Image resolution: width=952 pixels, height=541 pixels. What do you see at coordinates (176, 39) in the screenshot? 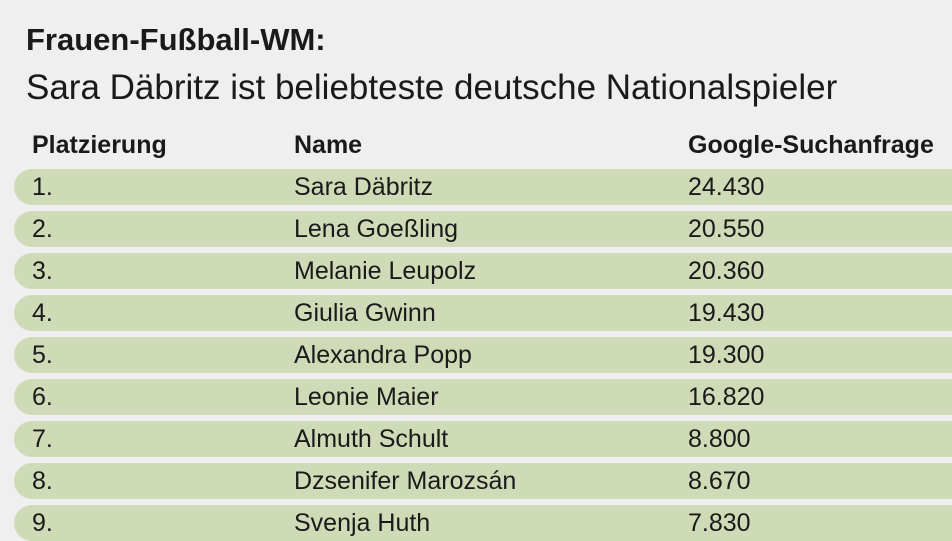
I see `title: Frauen-Fußball-WM:` at bounding box center [176, 39].